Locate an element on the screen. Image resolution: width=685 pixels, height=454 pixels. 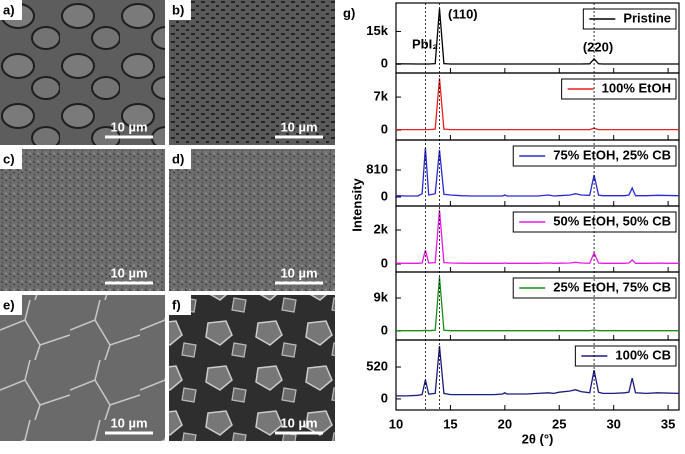
x-tick-label: 30 is located at coordinates (613, 423).